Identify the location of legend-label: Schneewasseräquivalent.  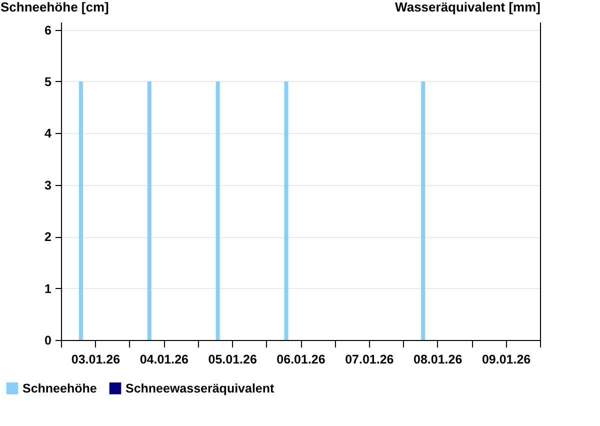
(201, 388).